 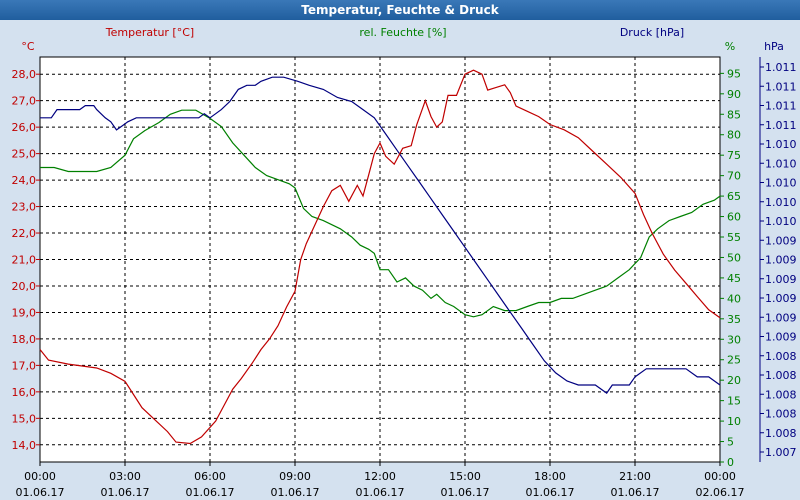 I want to click on humidity-legend-label: rel. Feuchte [%], so click(x=402, y=32).